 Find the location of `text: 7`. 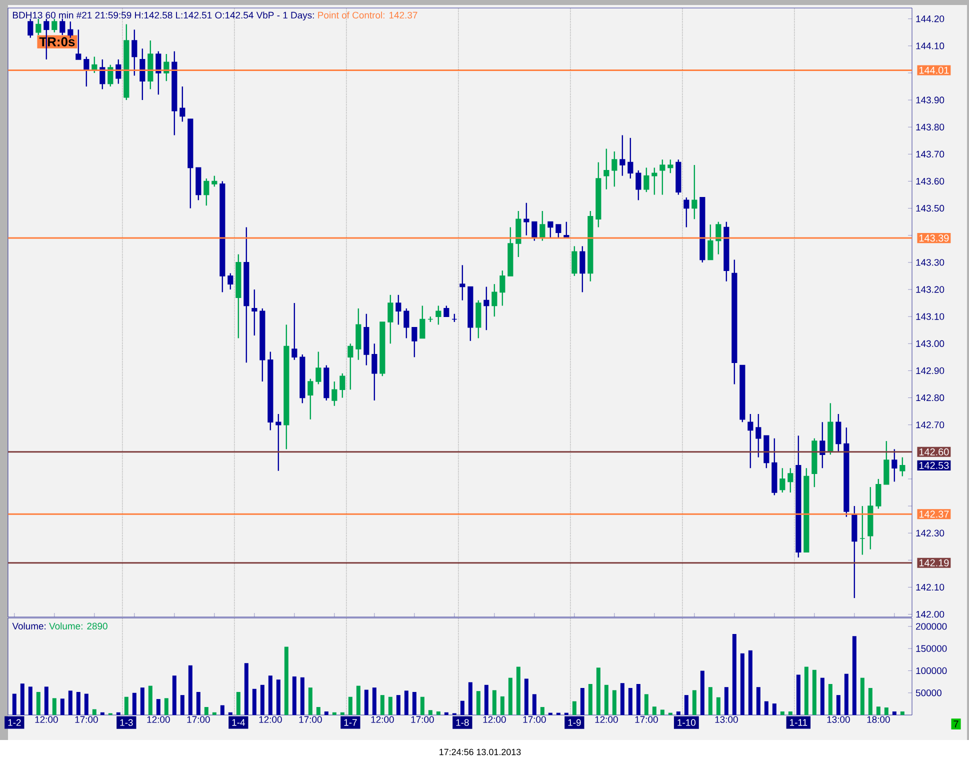

text: 7 is located at coordinates (956, 724).